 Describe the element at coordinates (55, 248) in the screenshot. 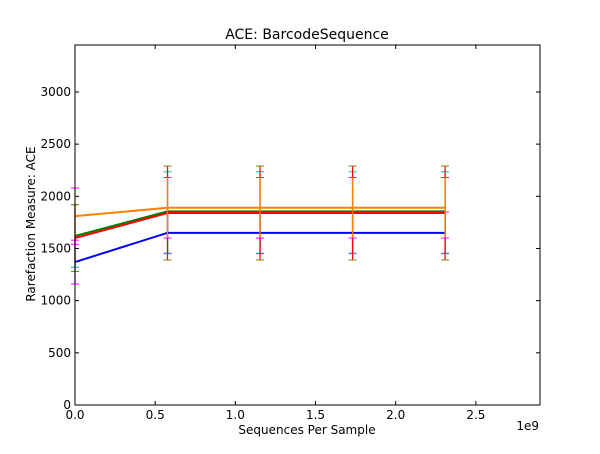

I see `y-tick-label: 1500` at that location.